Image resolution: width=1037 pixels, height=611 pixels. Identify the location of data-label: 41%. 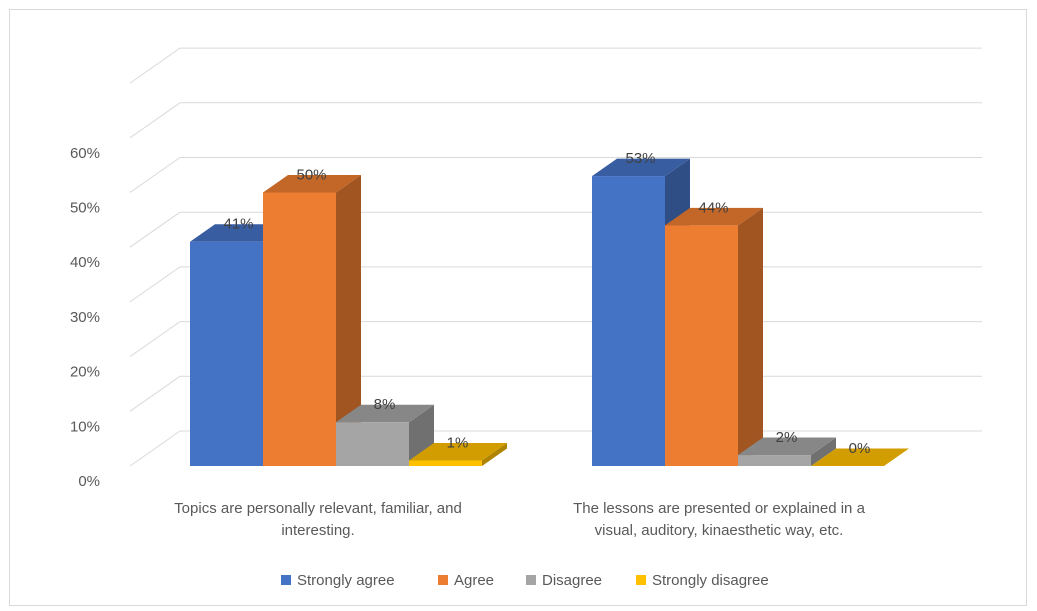
(238, 224).